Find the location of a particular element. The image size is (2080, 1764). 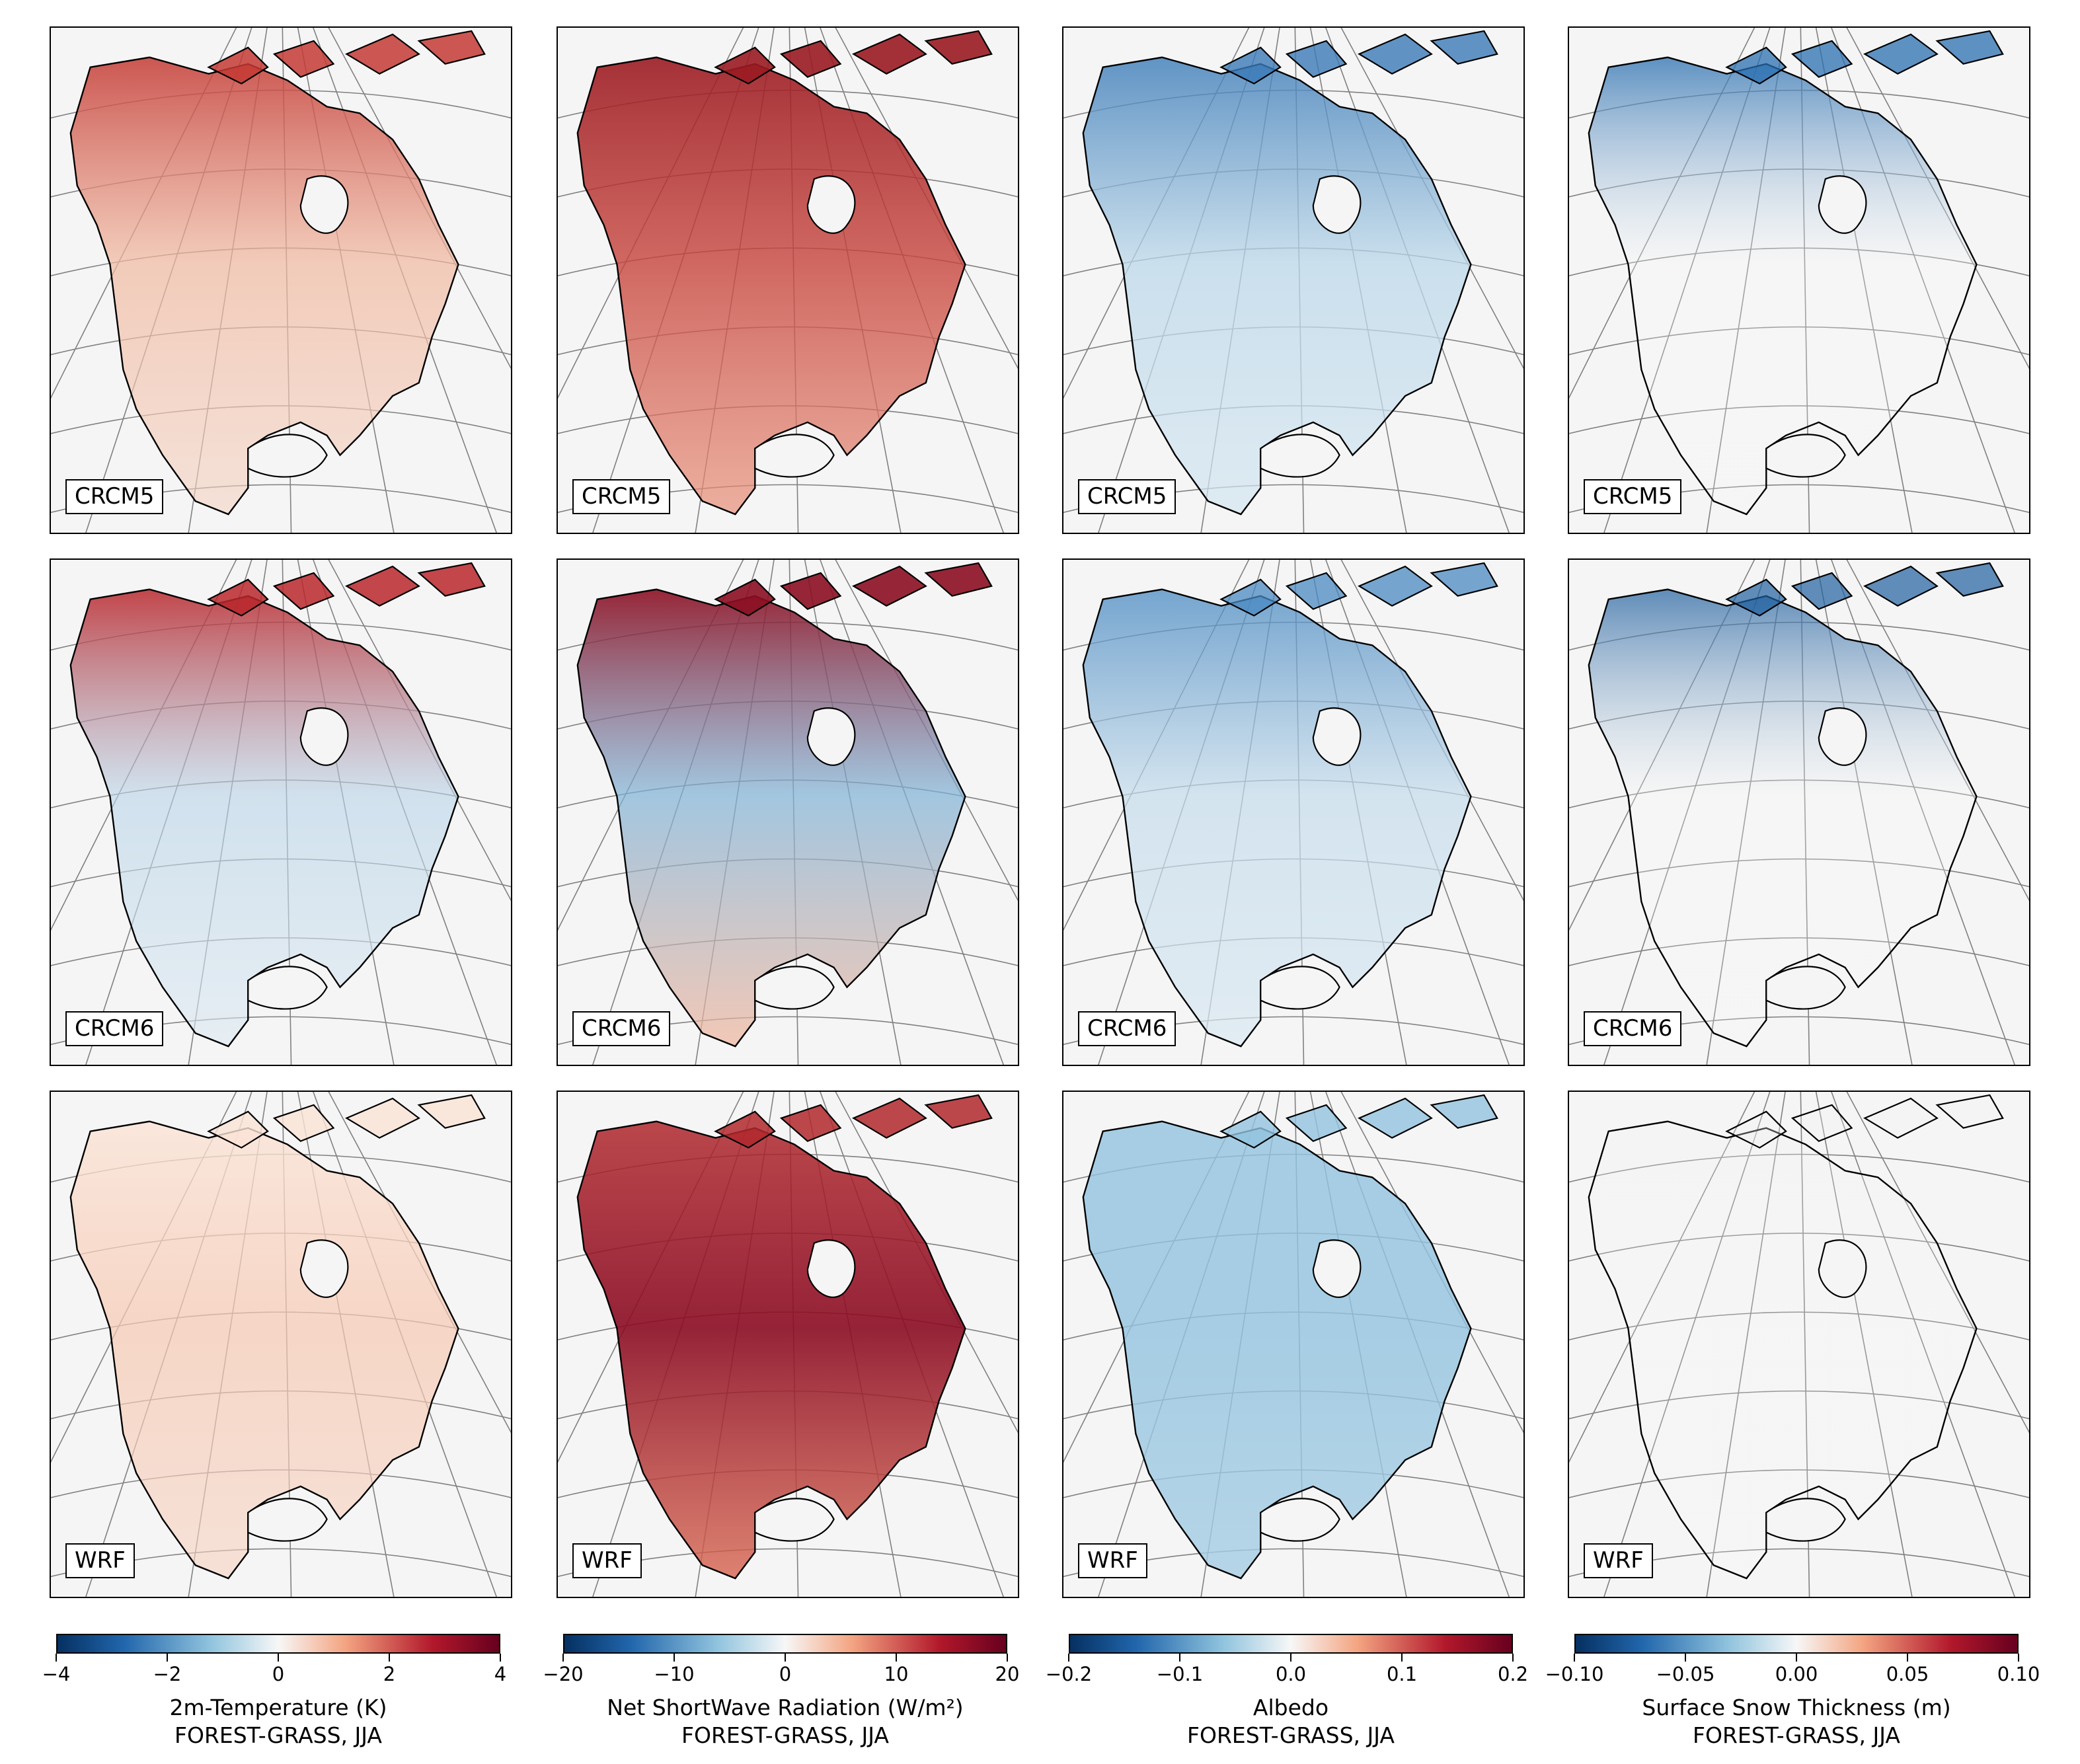

colorbar-tick-label: 0.1 is located at coordinates (1402, 1674).